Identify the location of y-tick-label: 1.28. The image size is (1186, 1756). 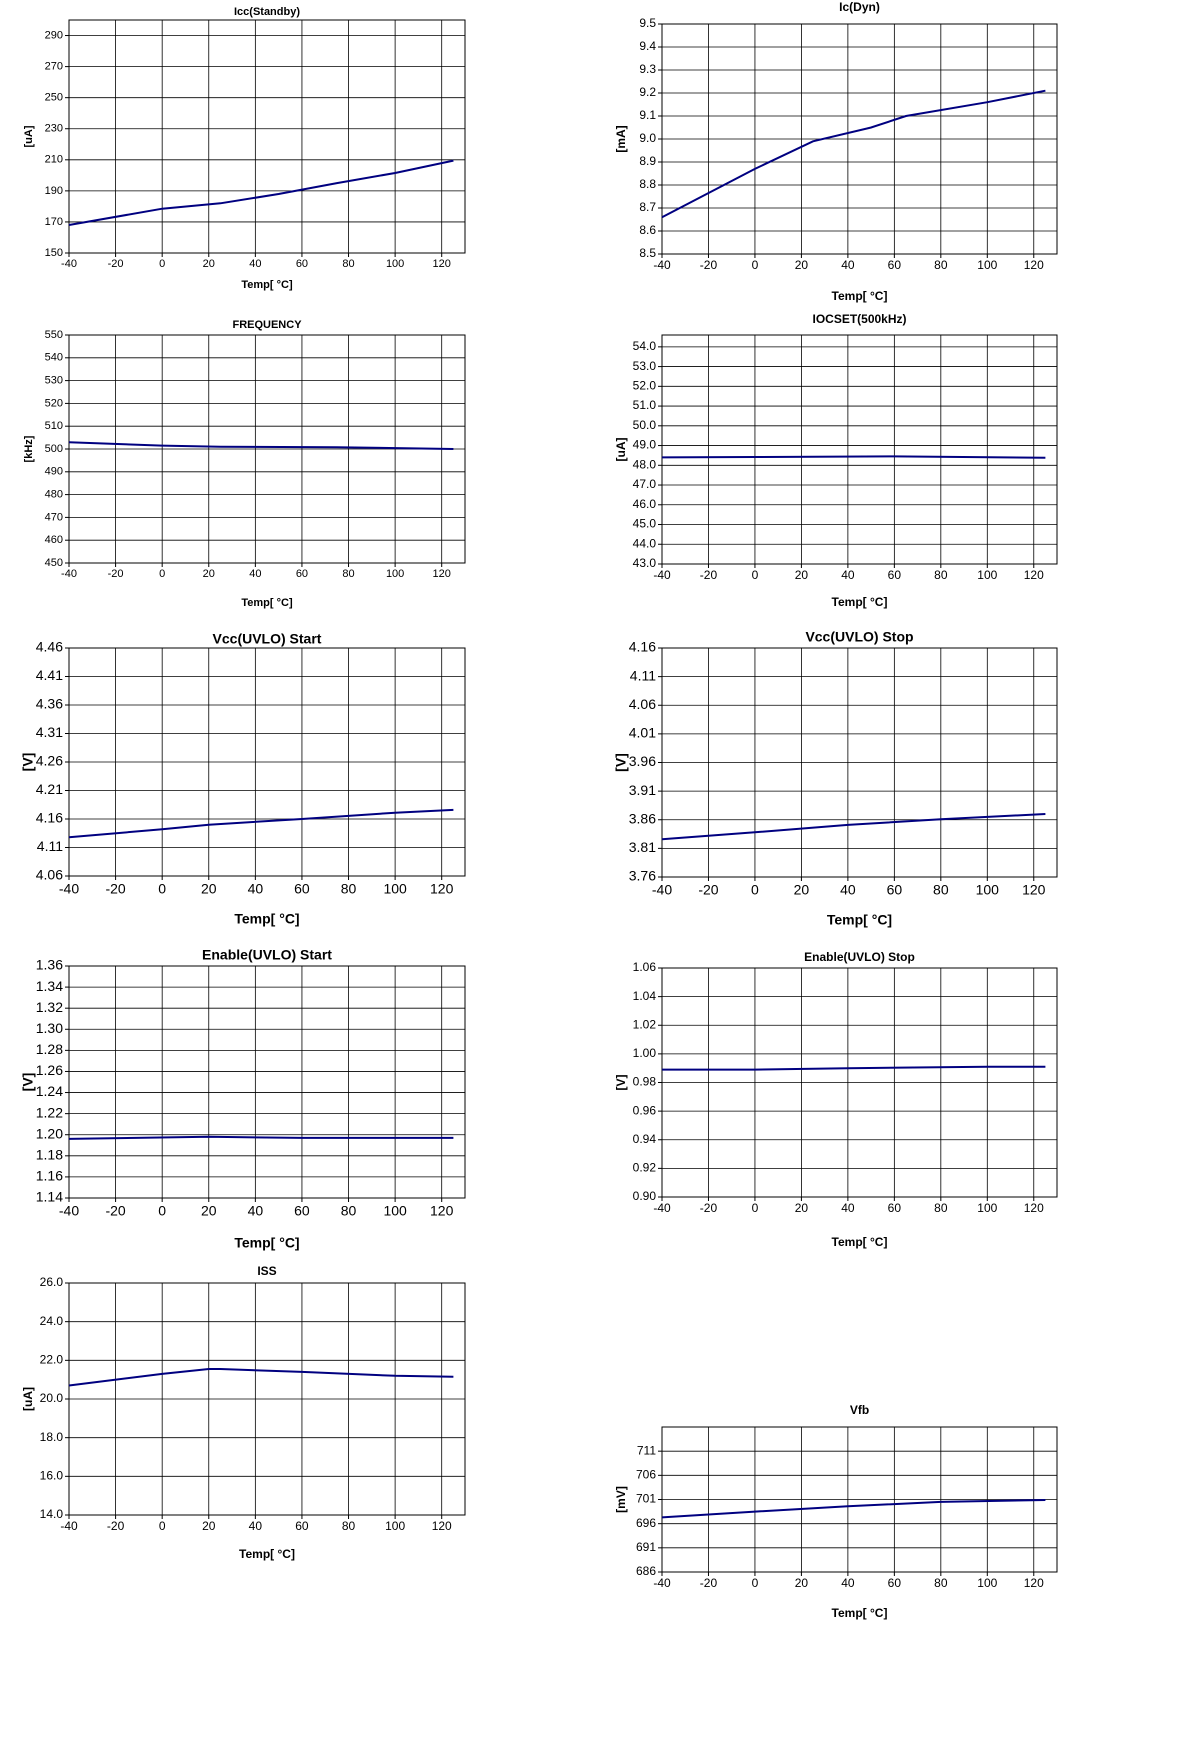
(49, 1049).